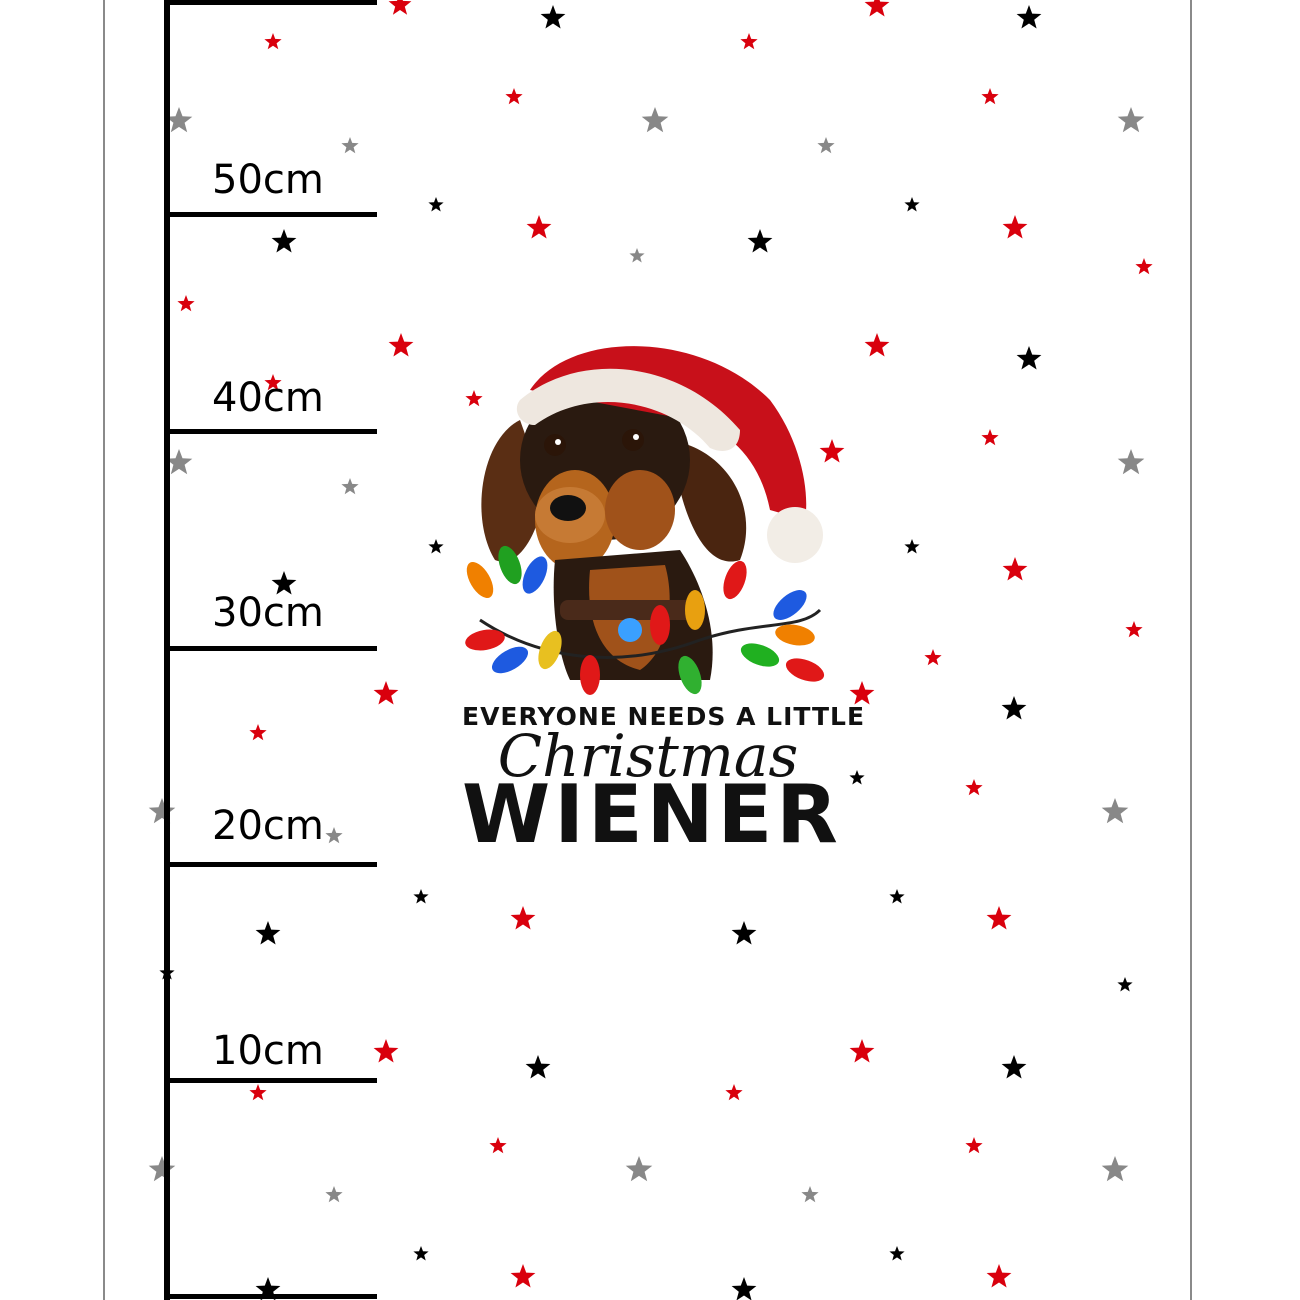 The width and height of the screenshot is (1300, 1300). Describe the element at coordinates (268, 398) in the screenshot. I see `ruler-label-40: 40cm` at that location.